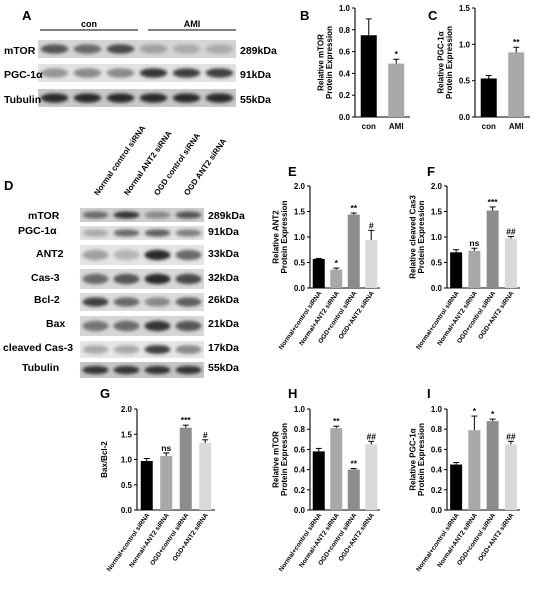 The image size is (550, 605). Describe the element at coordinates (280, 459) in the screenshot. I see `chart-h-y-label: Relative mTORProtein Expression` at that location.